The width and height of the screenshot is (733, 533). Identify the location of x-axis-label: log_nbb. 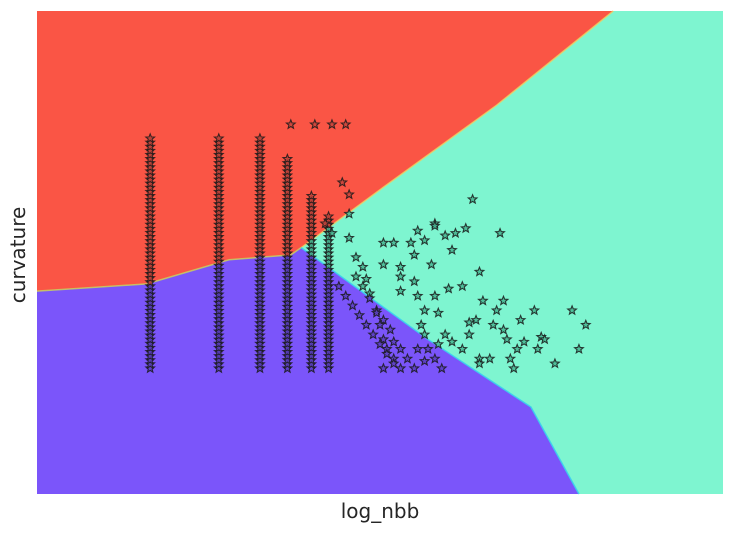
(380, 511).